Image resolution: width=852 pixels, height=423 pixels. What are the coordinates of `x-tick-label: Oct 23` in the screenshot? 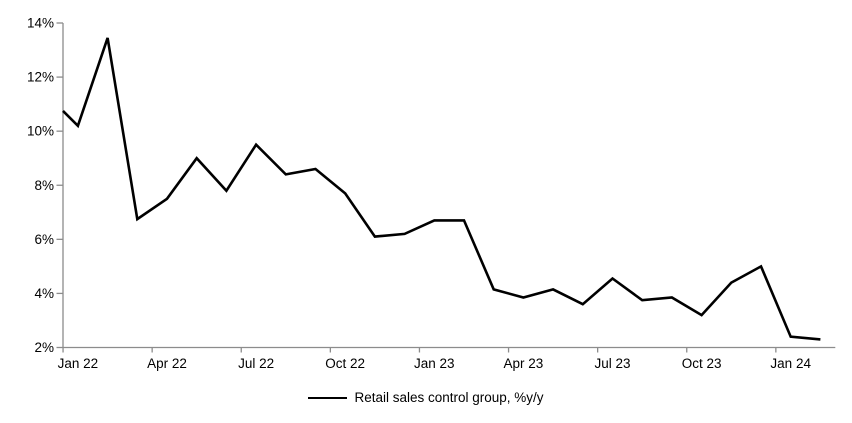 It's located at (702, 363).